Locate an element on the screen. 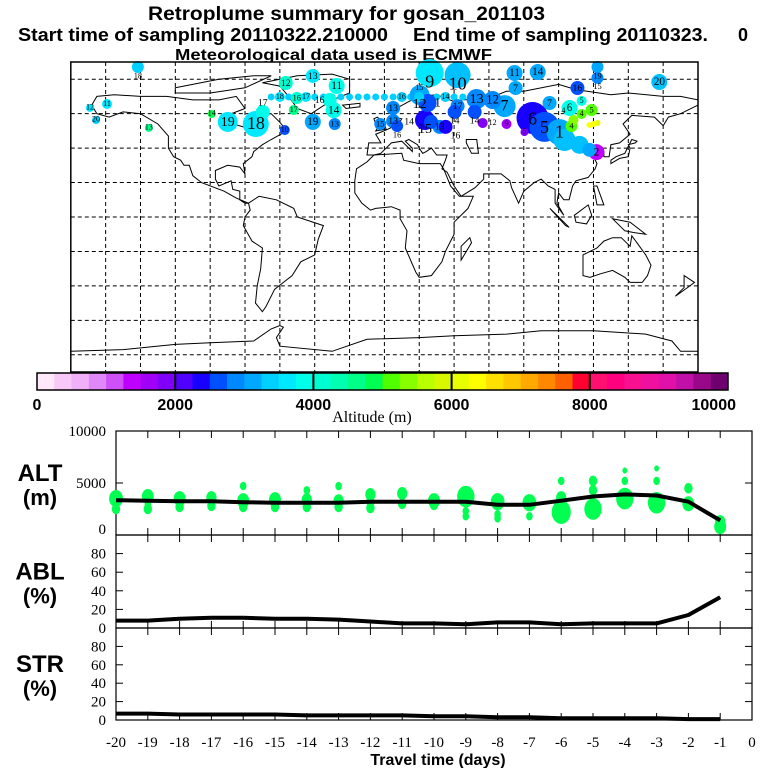  plume-day-label: 17 is located at coordinates (294, 109).